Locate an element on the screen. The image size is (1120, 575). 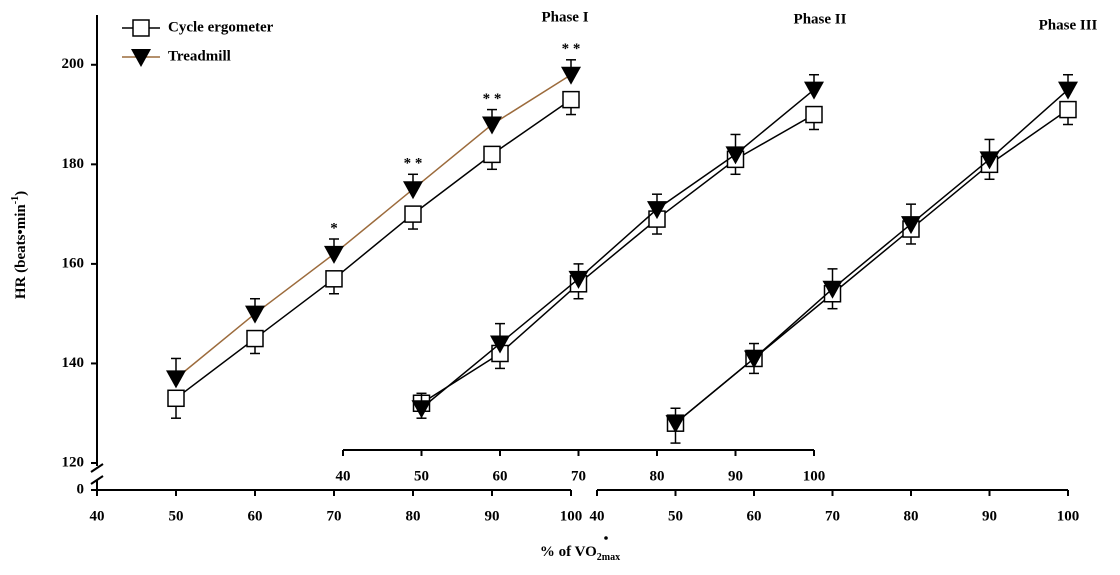
x-label-sub: 2max is located at coordinates (608, 557).